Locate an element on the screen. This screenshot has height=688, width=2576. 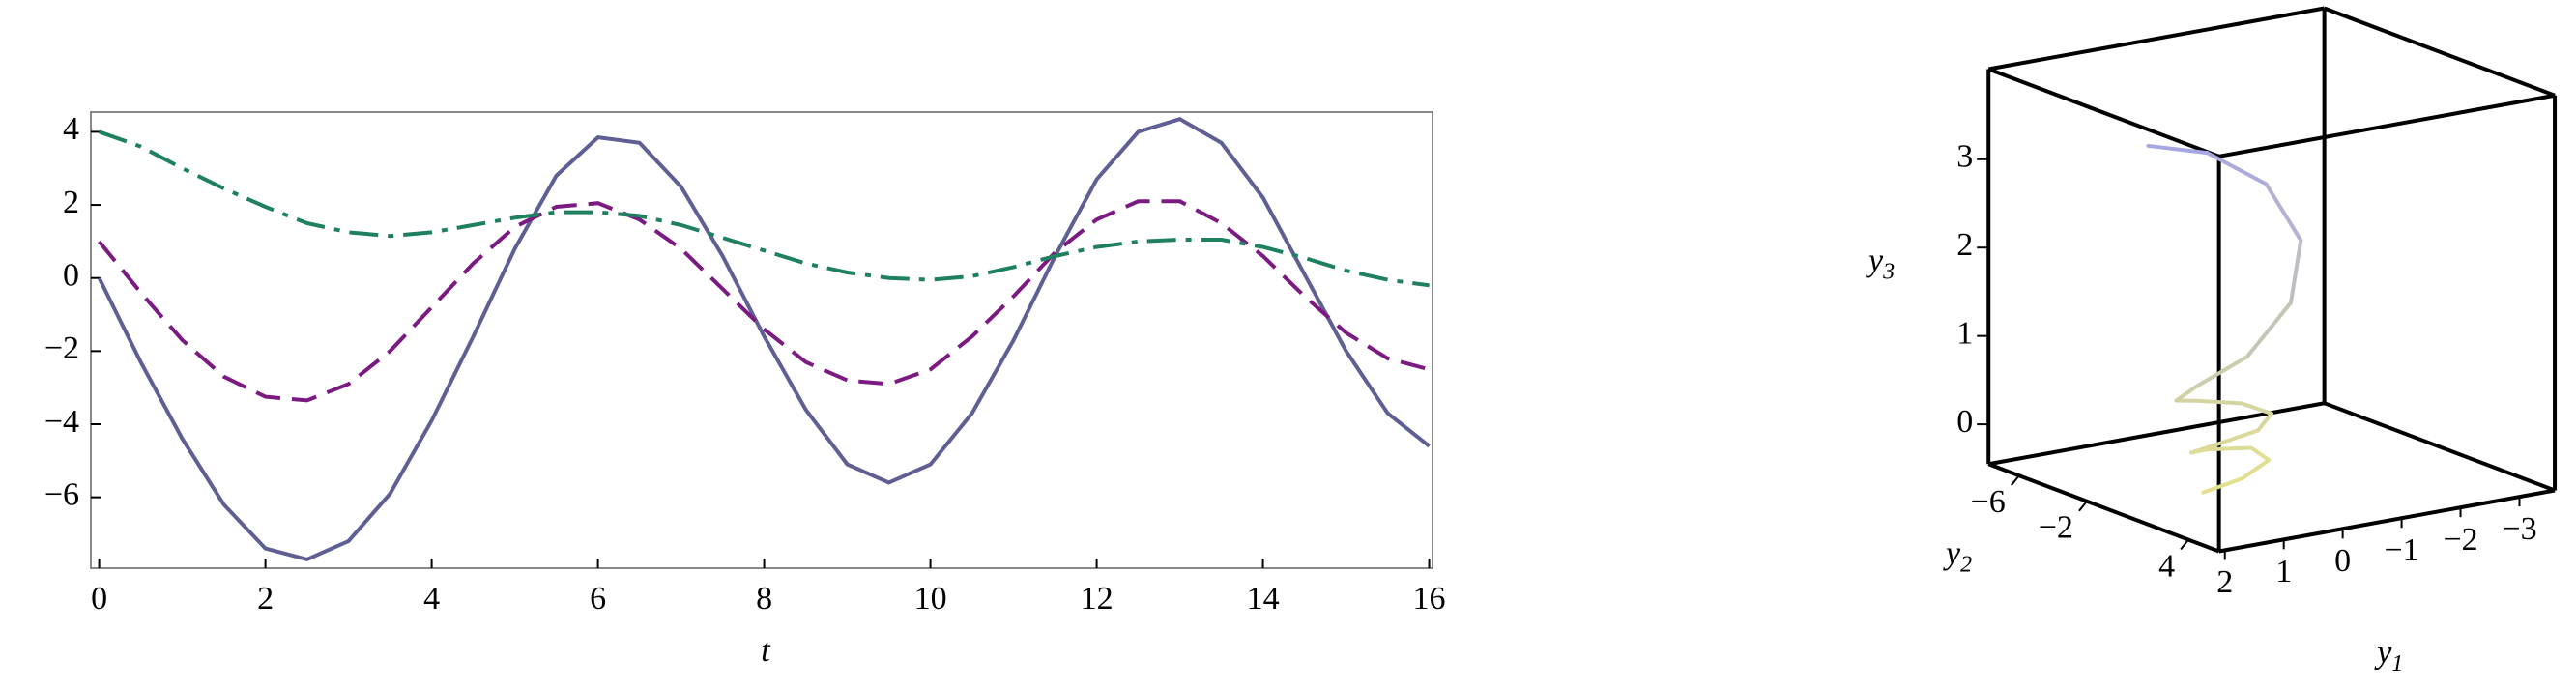
x-tick-label: −2 is located at coordinates (2460, 540).